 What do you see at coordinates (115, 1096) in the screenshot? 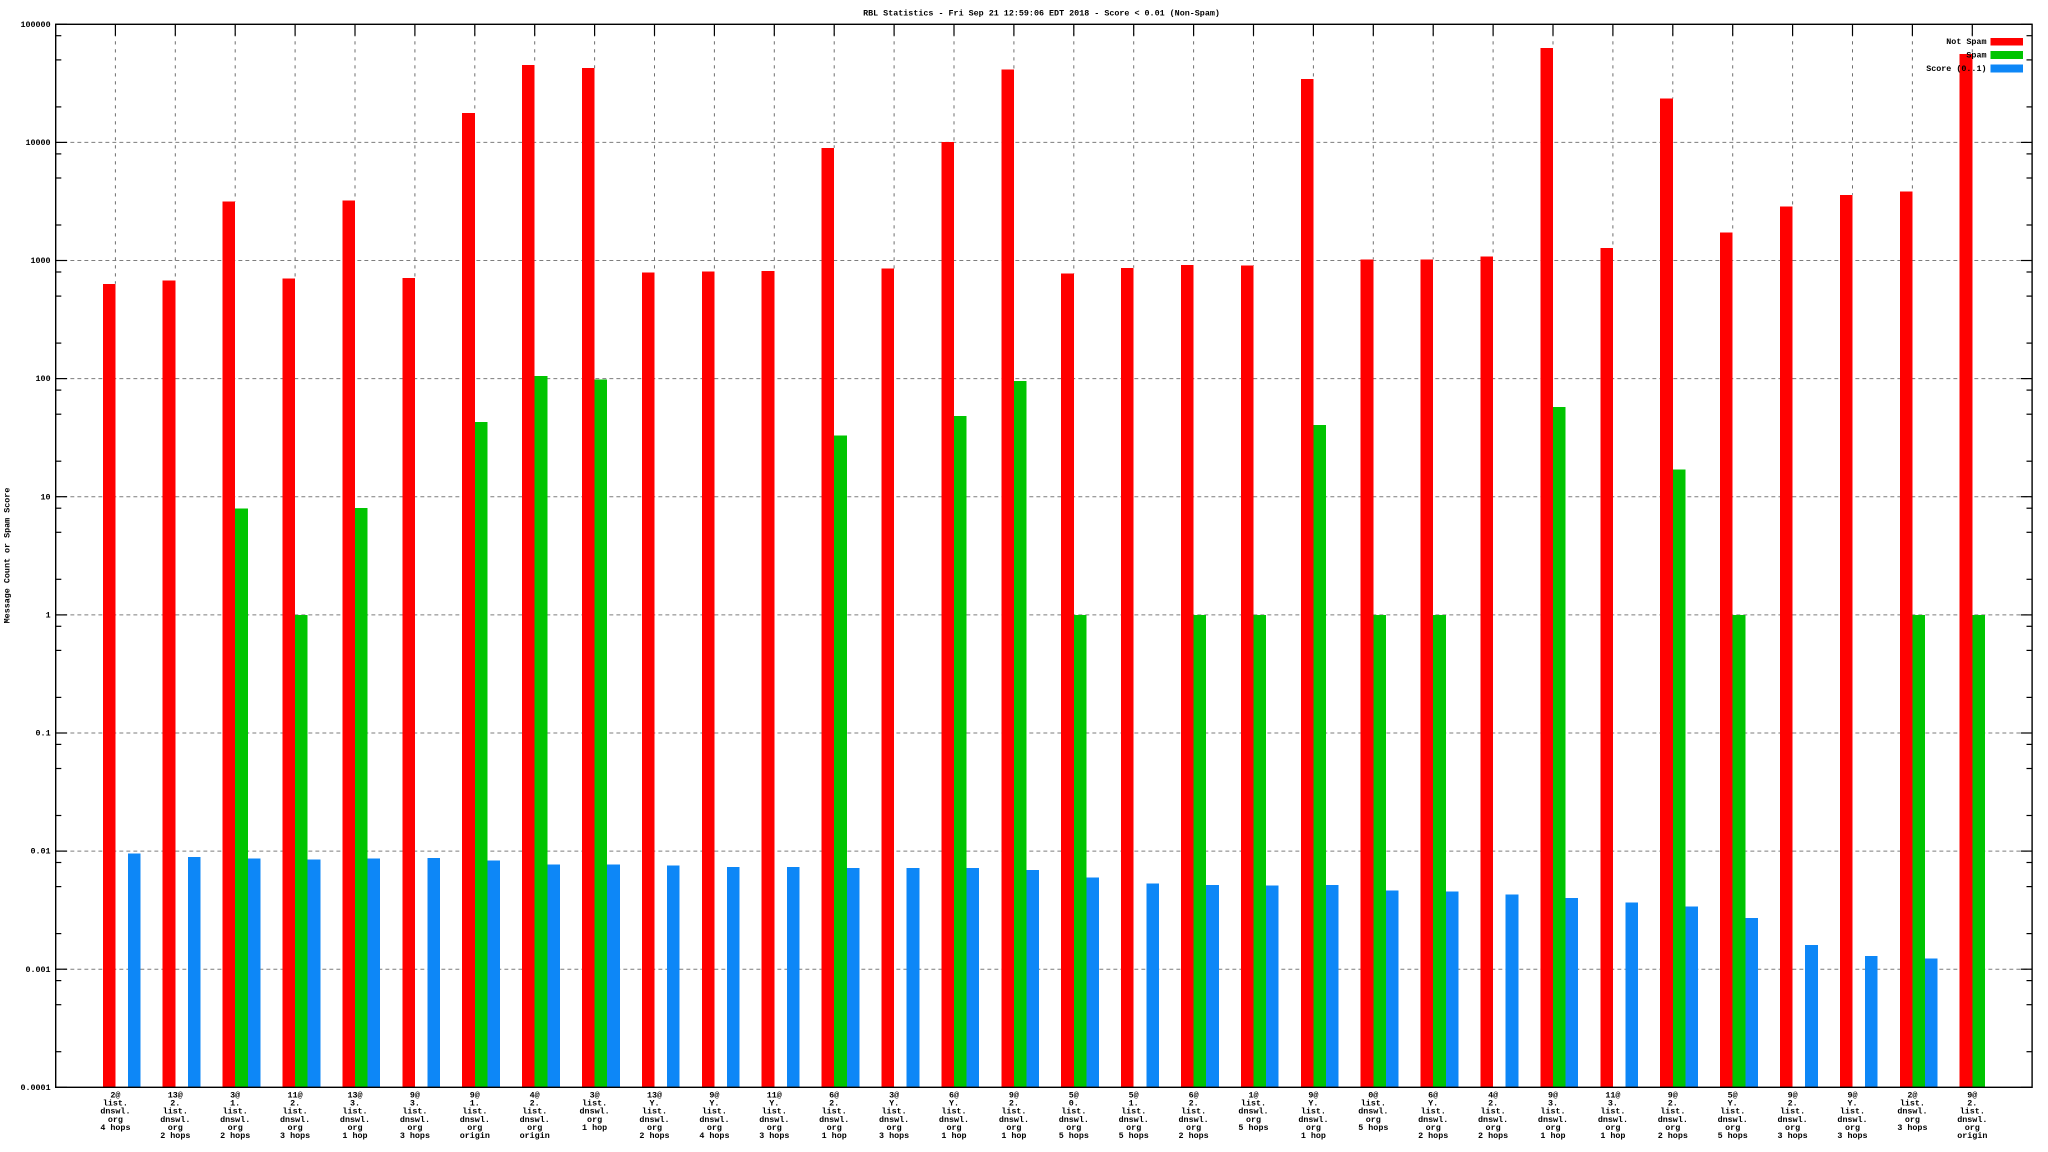
I see `svg-text: 2@` at bounding box center [115, 1096].